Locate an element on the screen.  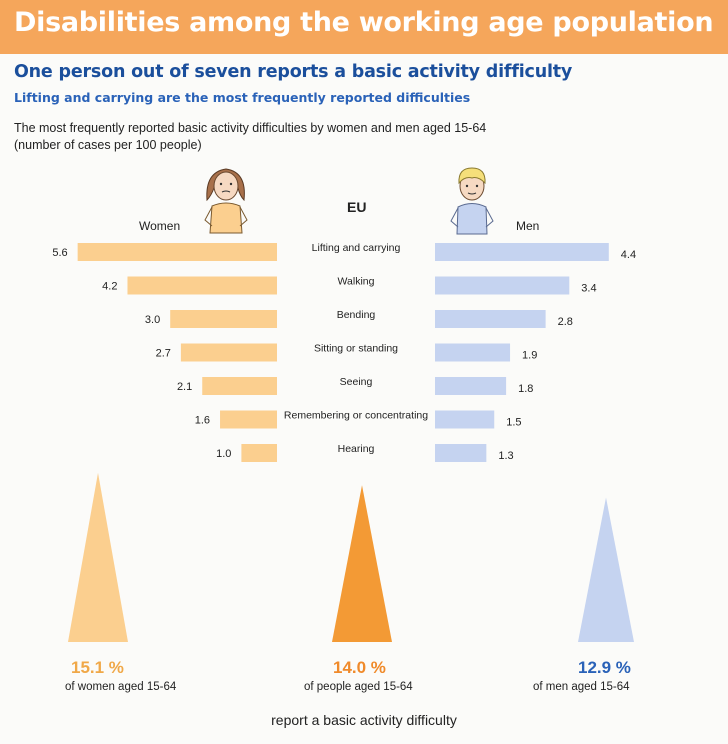
category-label: Seeing is located at coordinates (356, 382).